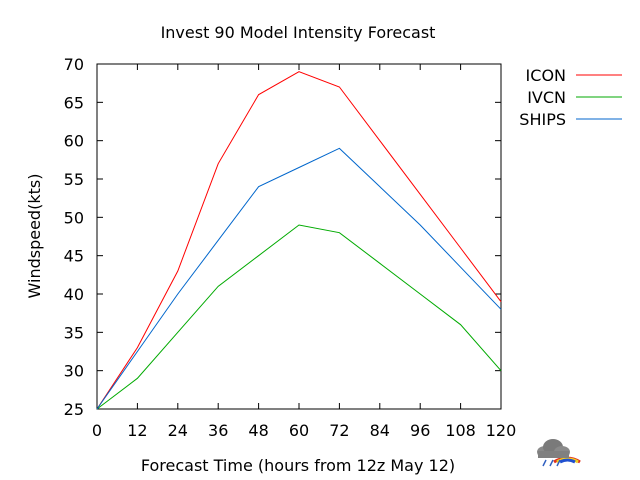 Image resolution: width=640 pixels, height=480 pixels. Describe the element at coordinates (380, 430) in the screenshot. I see `x-tick-label: 84` at that location.